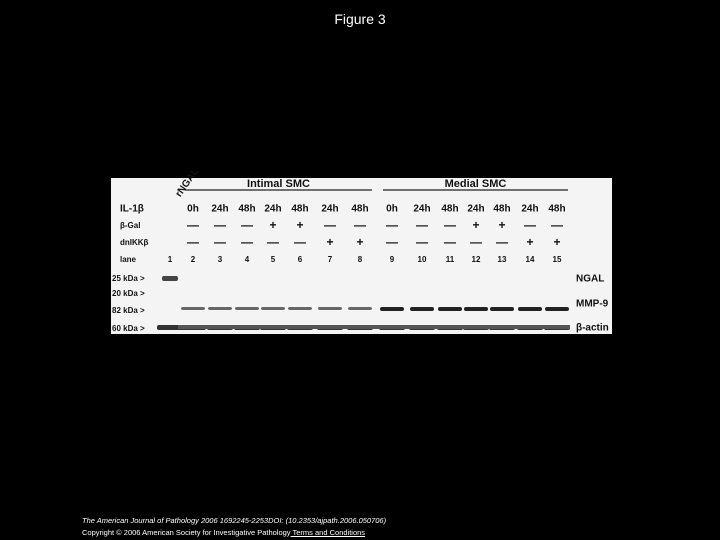 Image resolution: width=720 pixels, height=540 pixels. Describe the element at coordinates (360, 19) in the screenshot. I see `figure-title: Figure 3` at that location.